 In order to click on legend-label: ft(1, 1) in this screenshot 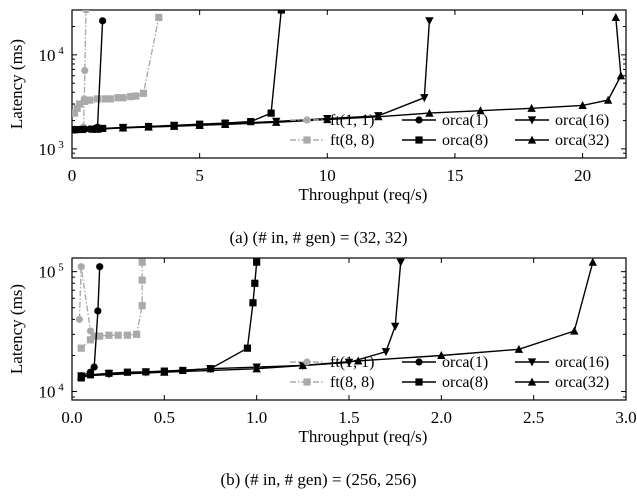, I will do `click(352, 120)`.